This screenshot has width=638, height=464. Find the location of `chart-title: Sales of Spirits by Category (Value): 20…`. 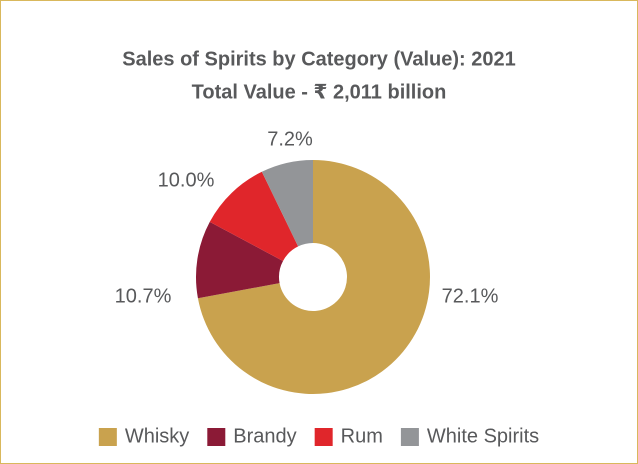

chart-title: Sales of Spirits by Category (Value): 20… is located at coordinates (318, 59).